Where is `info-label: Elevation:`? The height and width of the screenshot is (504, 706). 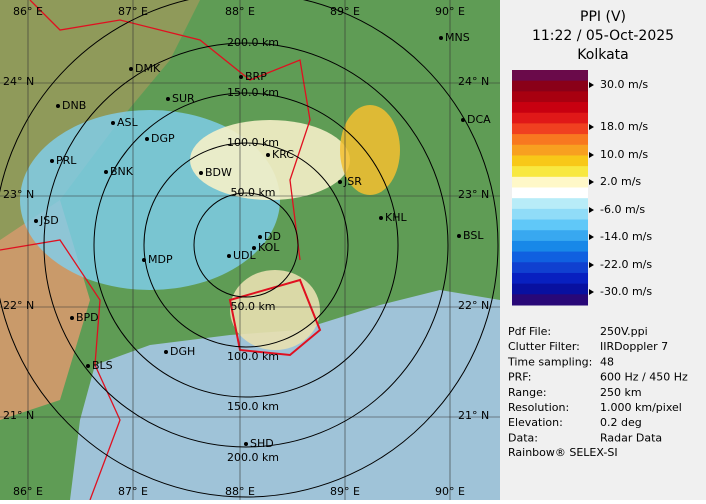 info-label: Elevation: is located at coordinates (535, 422).